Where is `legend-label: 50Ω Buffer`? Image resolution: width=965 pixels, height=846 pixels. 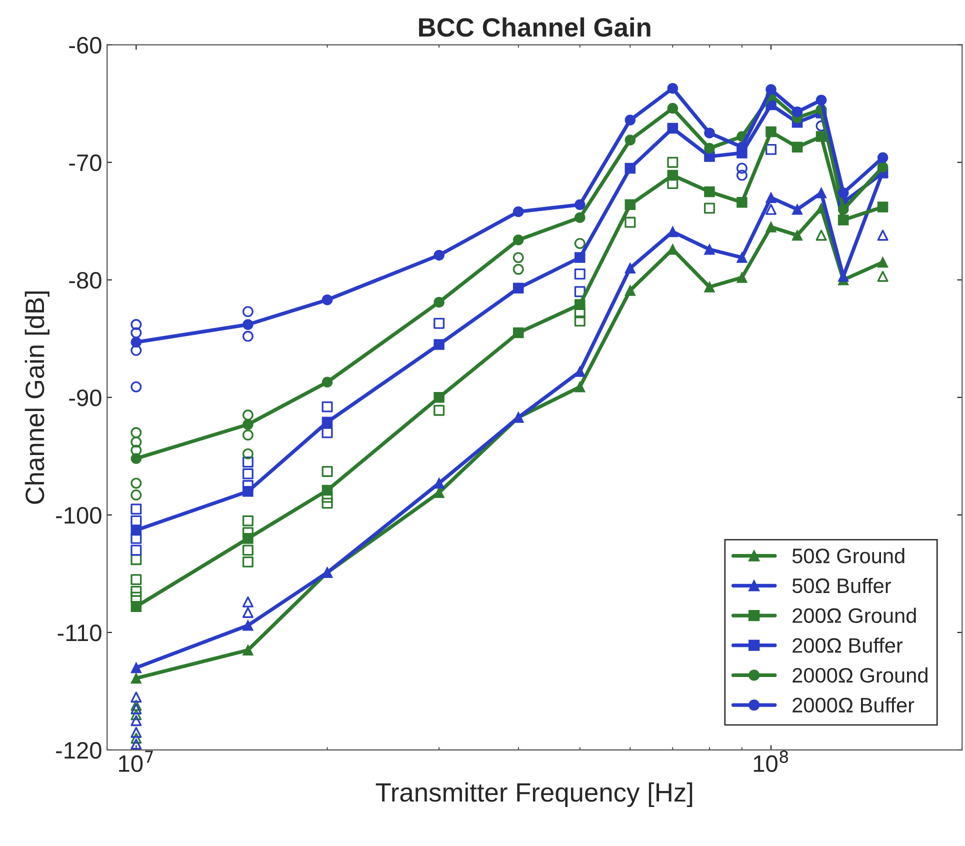
legend-label: 50Ω Buffer is located at coordinates (841, 586).